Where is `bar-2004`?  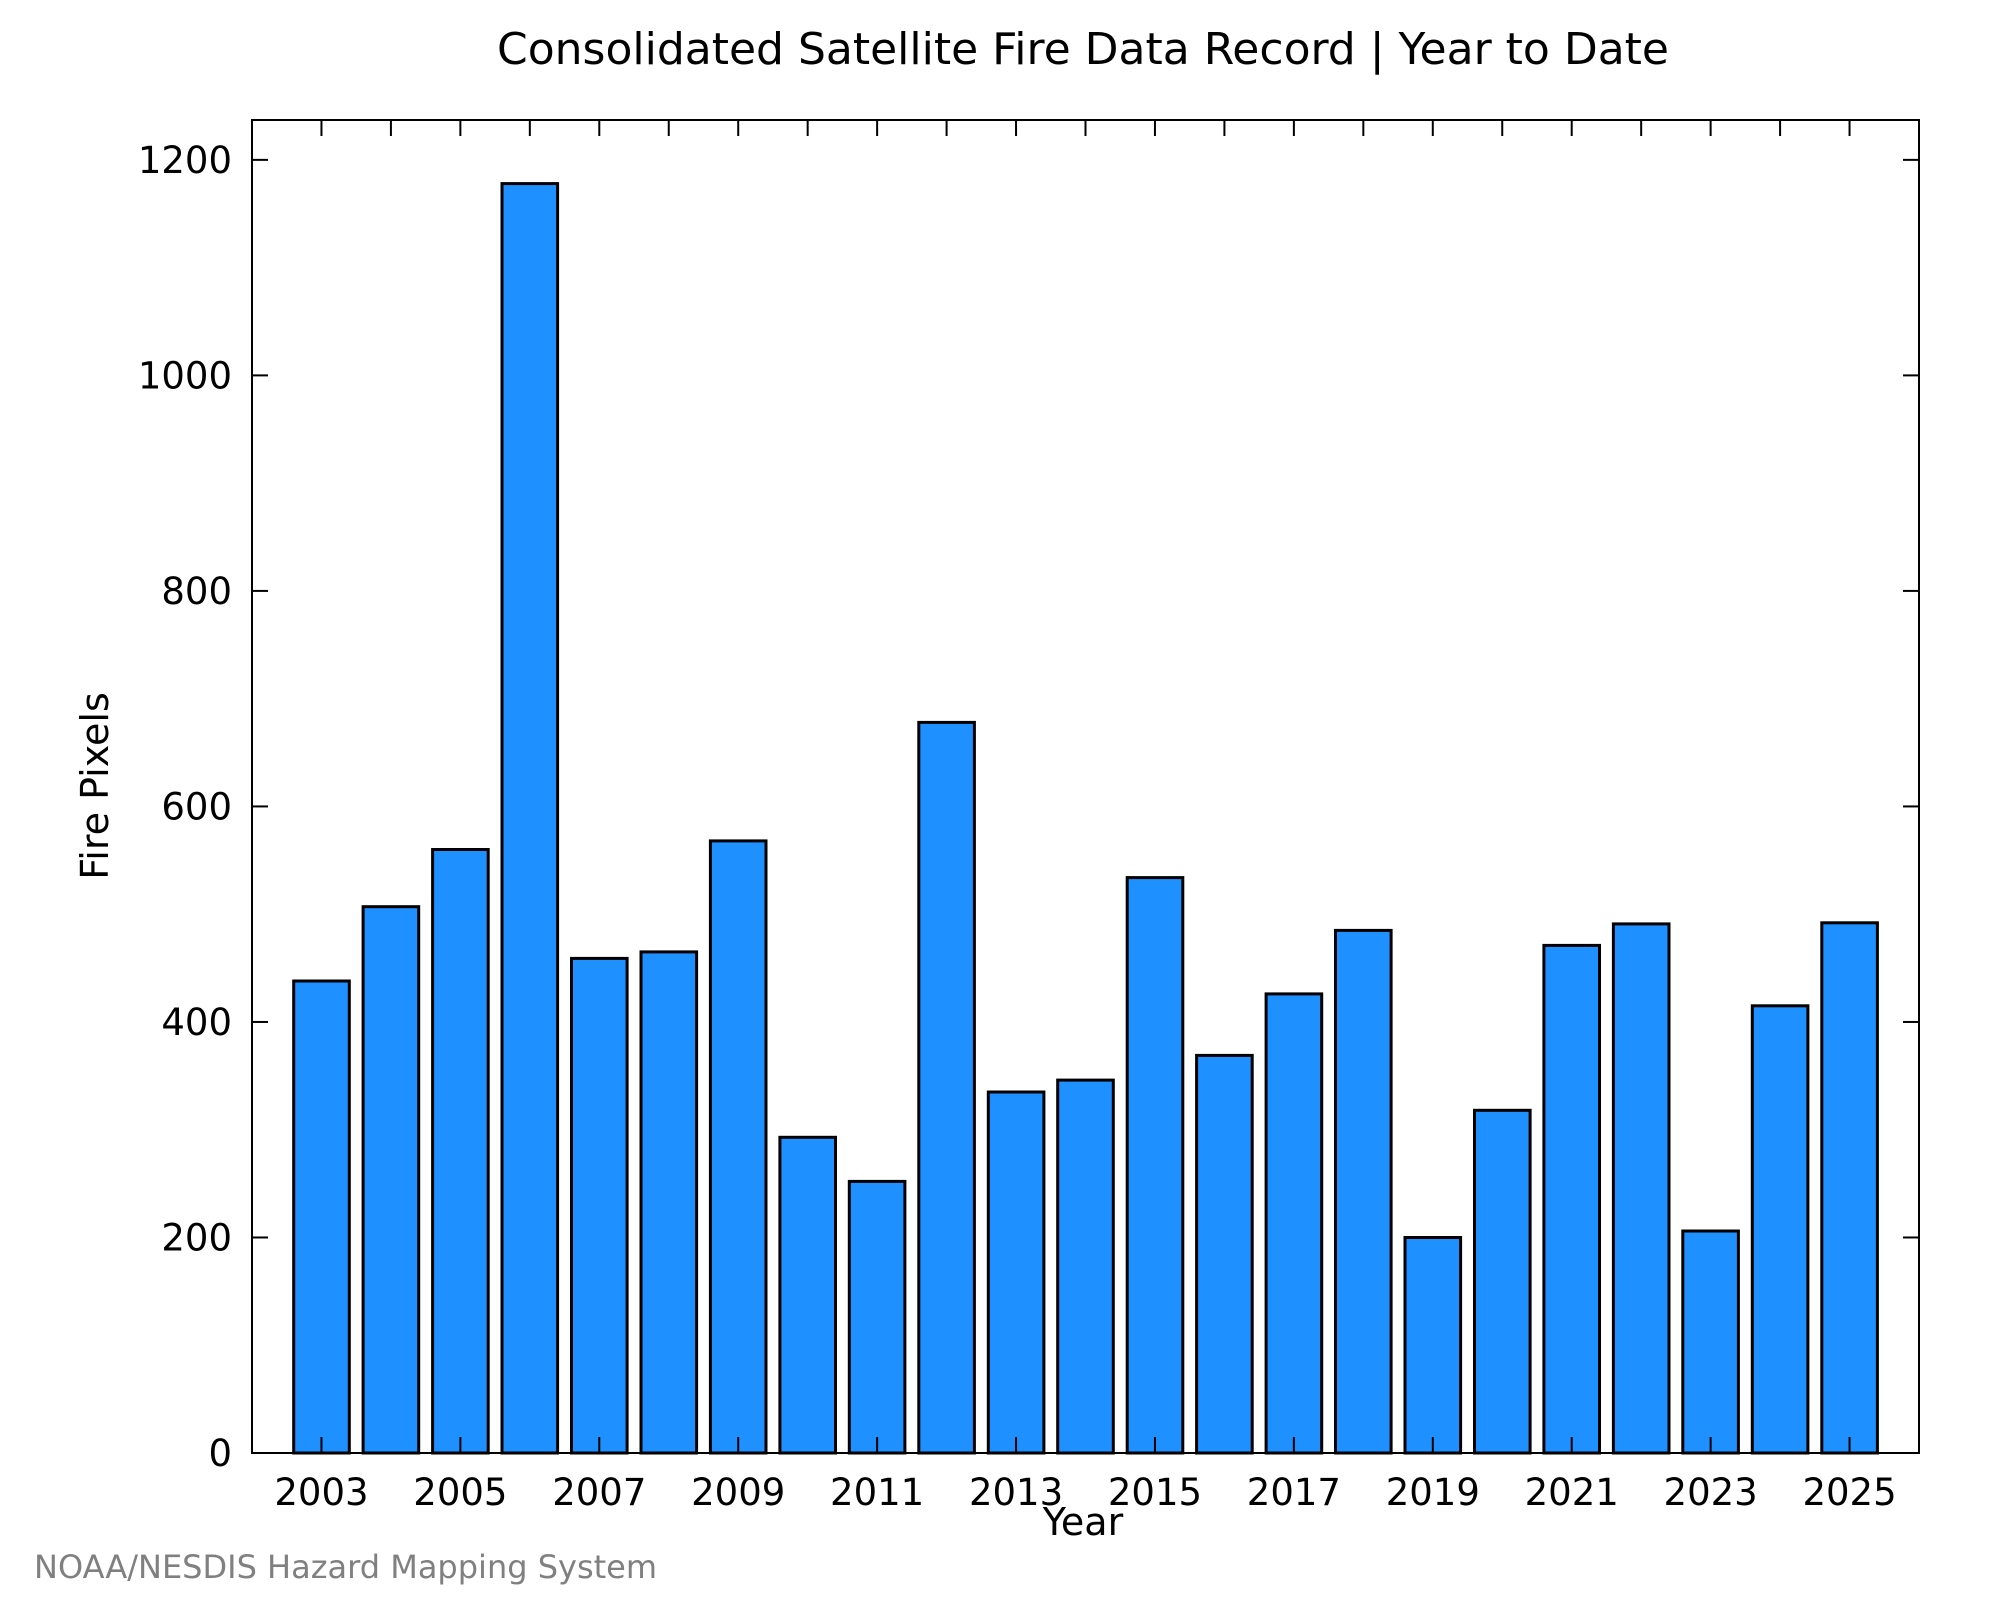
bar-2004 is located at coordinates (391, 1180).